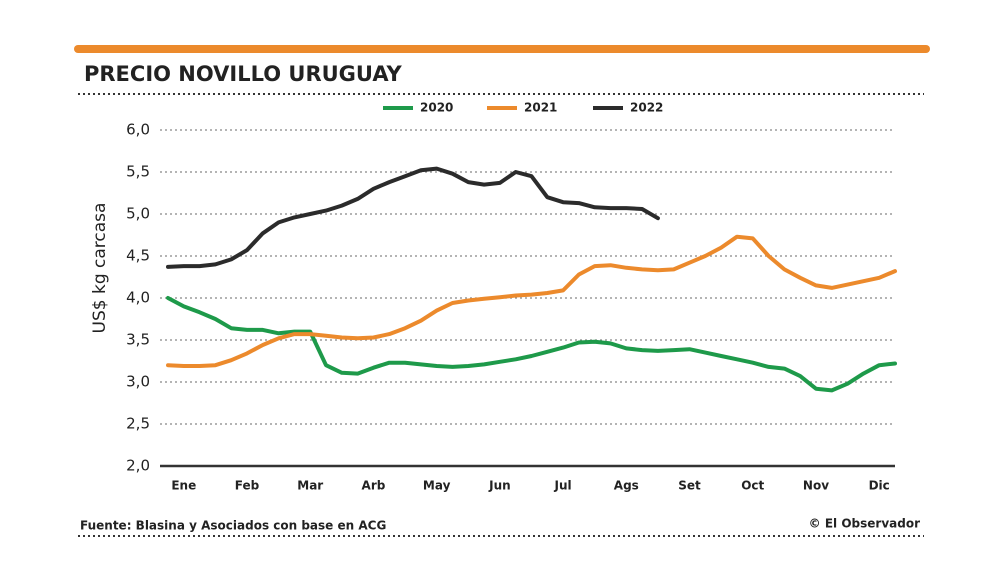  What do you see at coordinates (138, 214) in the screenshot?
I see `y-tick-label: 5,0` at bounding box center [138, 214].